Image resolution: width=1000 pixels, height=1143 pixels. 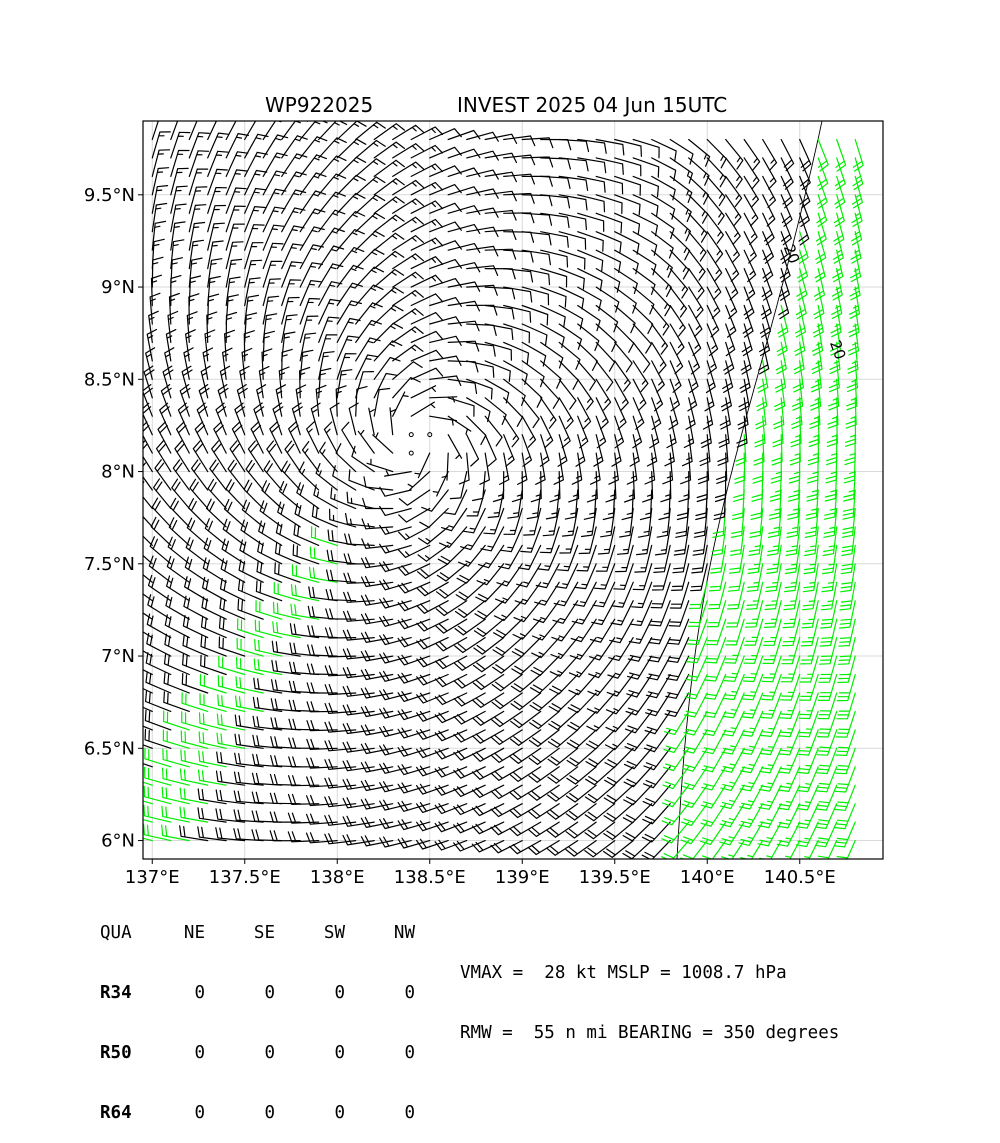 I want to click on value-nw: 0, so click(x=409, y=993).